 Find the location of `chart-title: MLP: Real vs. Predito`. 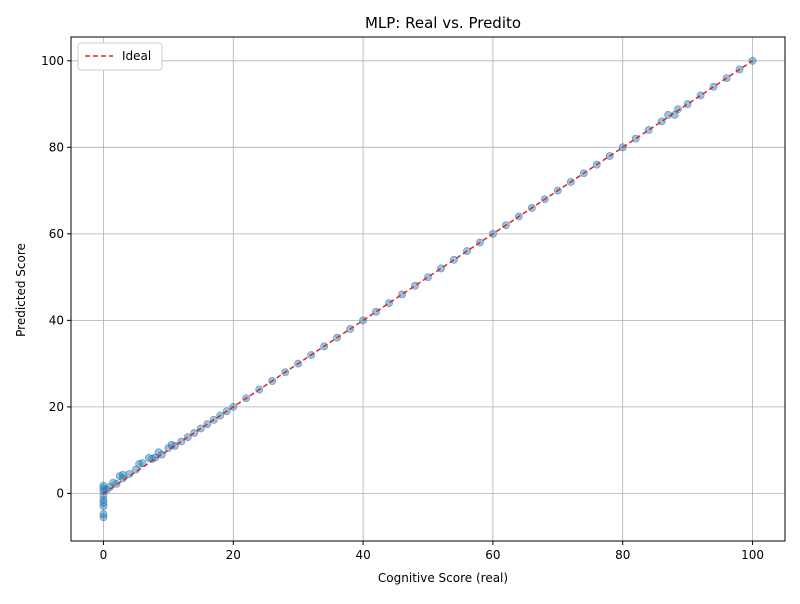

chart-title: MLP: Real vs. Predito is located at coordinates (443, 23).